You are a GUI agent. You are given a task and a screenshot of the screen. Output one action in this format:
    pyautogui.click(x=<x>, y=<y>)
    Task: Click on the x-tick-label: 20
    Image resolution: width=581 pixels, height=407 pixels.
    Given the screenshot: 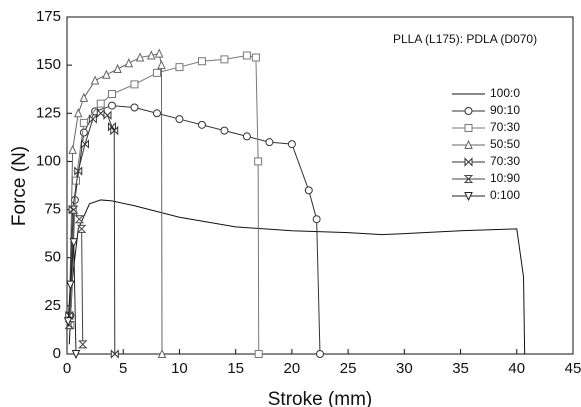 What is the action you would take?
    pyautogui.click(x=292, y=368)
    